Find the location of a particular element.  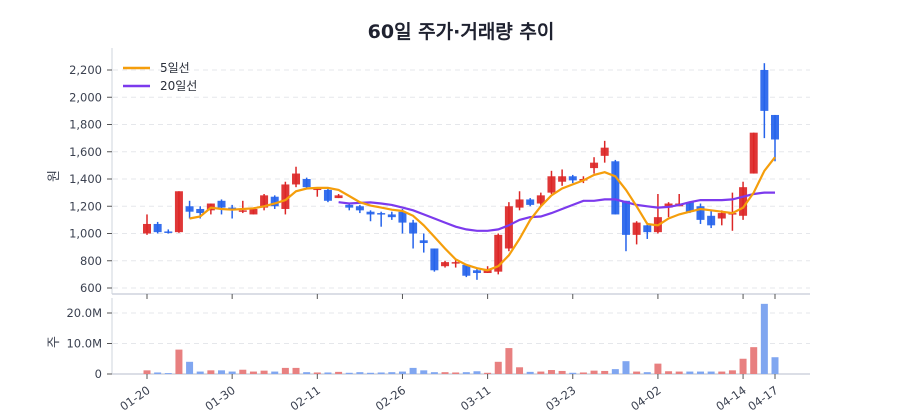

chart-title: 60일 주가·거래량 추이 is located at coordinates (461, 32).